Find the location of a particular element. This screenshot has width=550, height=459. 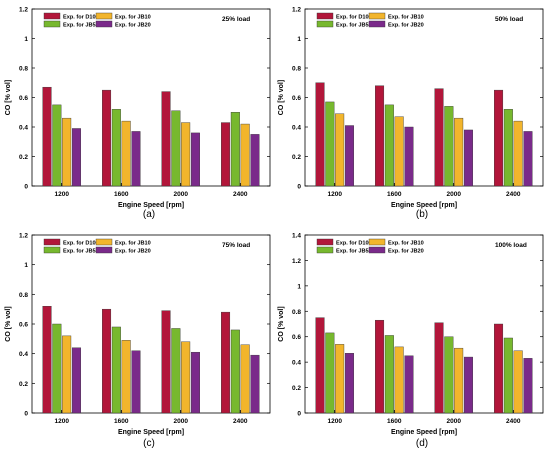

y-tick-label: 0.8 is located at coordinates (23, 295).